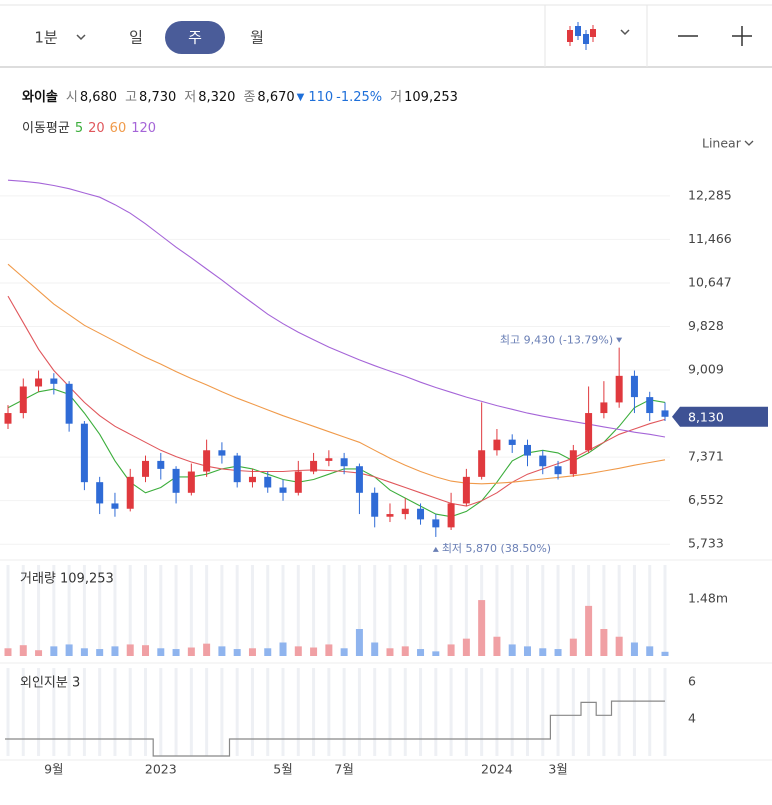  What do you see at coordinates (161, 769) in the screenshot?
I see `x-tick-label: 2023` at bounding box center [161, 769].